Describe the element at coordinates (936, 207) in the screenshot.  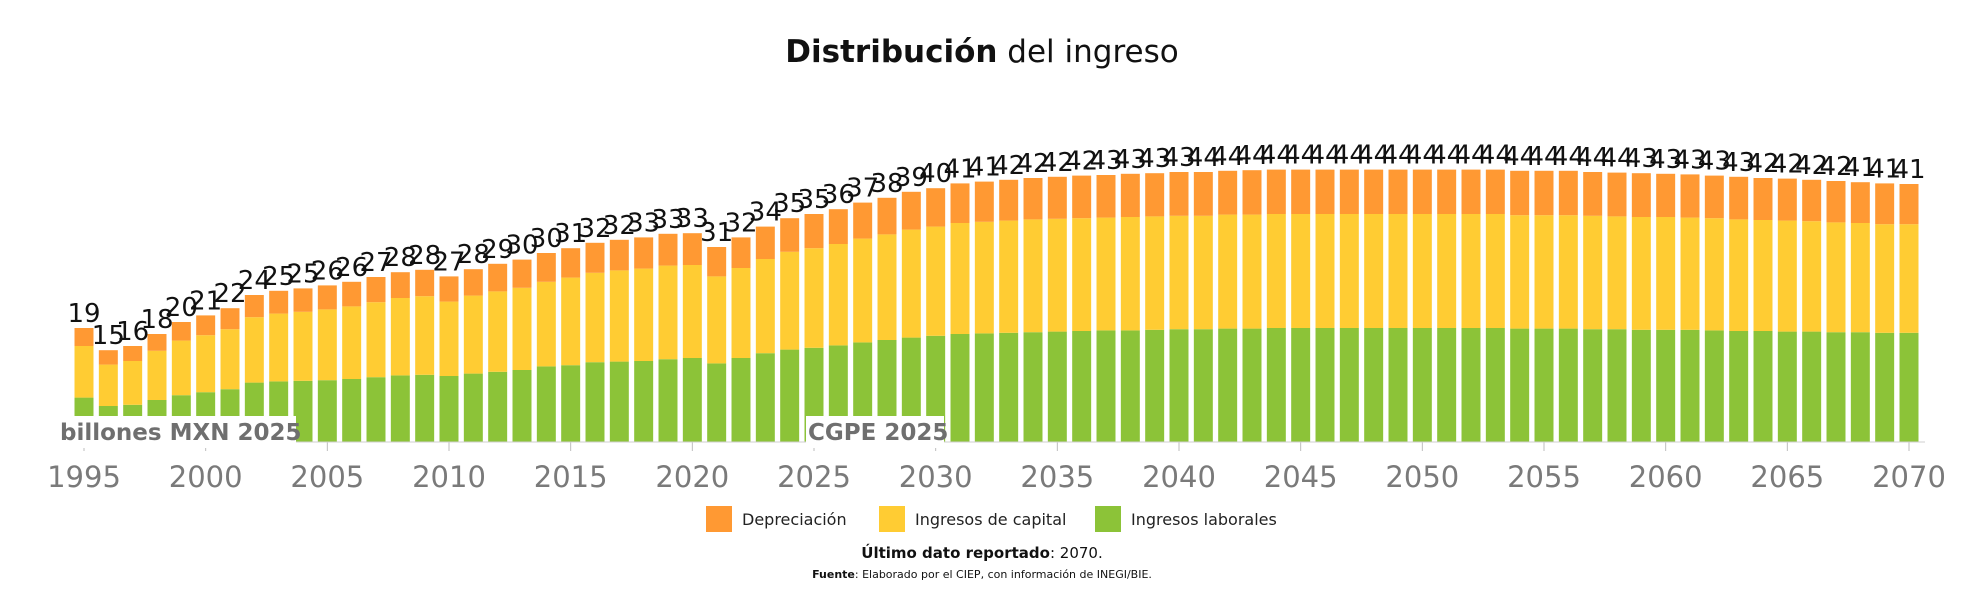
I see `bar-segment-depreciación-2030` at that location.